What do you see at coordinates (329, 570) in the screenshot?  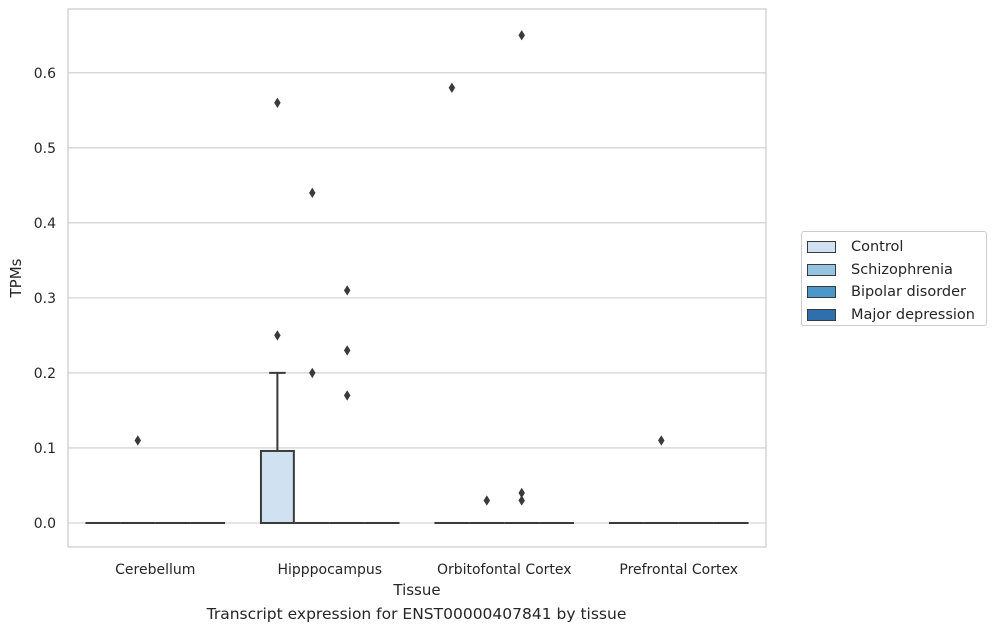 I see `x-tick-label-1: Hipppocampus` at bounding box center [329, 570].